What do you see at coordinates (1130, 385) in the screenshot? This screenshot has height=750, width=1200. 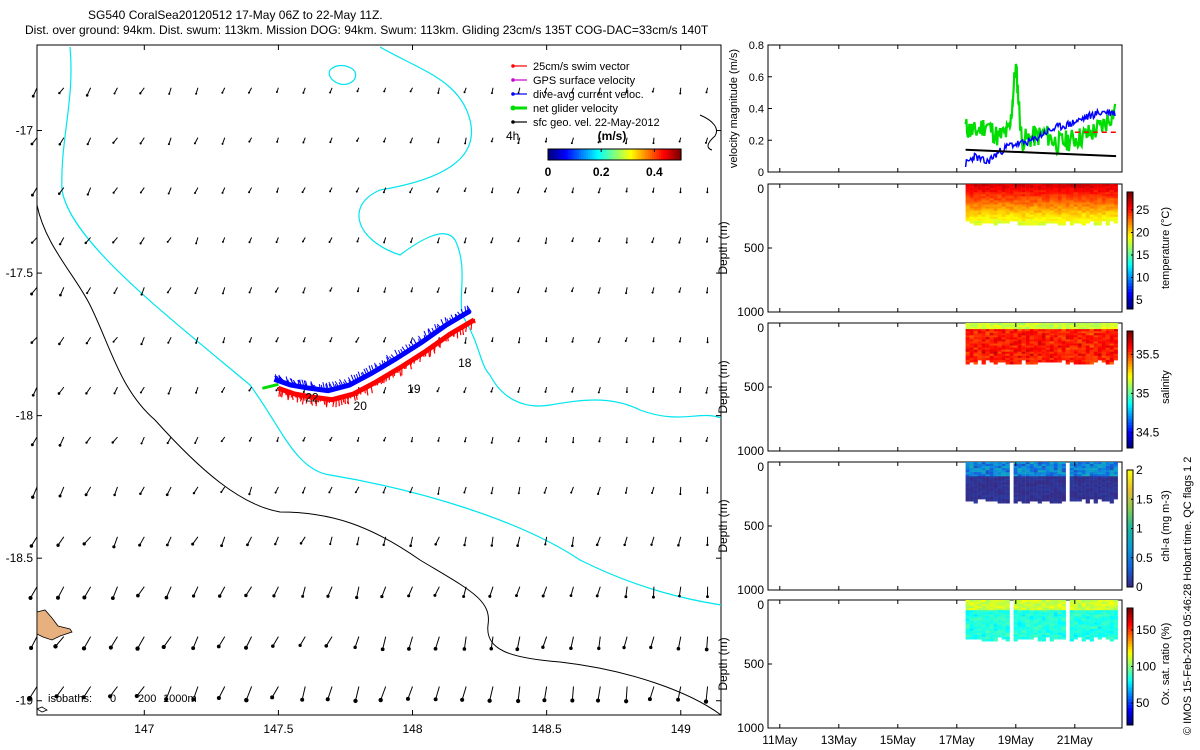 I see `salinity-colorbar-cell` at bounding box center [1130, 385].